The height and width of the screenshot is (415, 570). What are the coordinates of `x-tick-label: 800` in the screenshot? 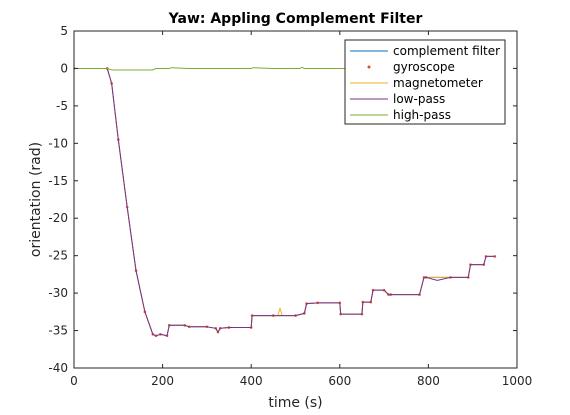 It's located at (428, 381).